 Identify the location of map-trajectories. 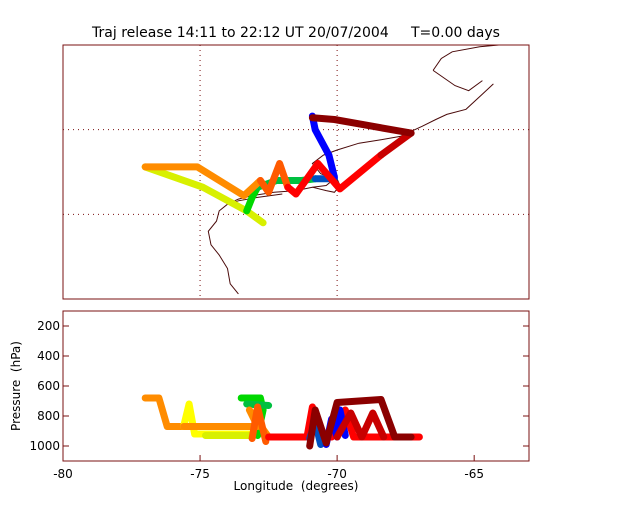
(278, 169).